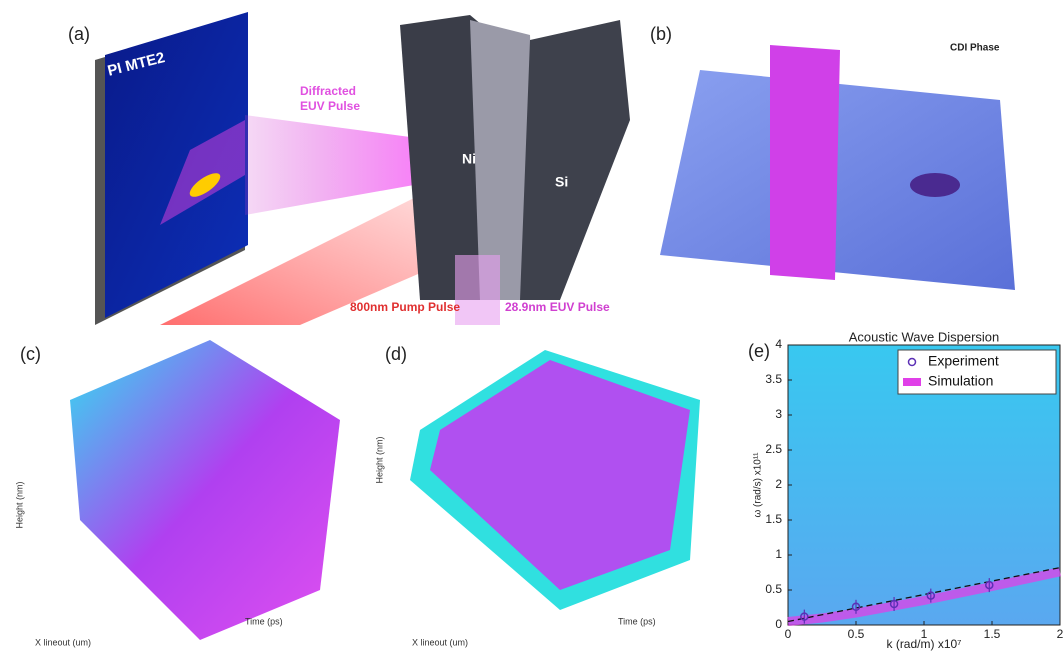  I want to click on pulse-label: 800nm Pump Pulse, so click(405, 307).